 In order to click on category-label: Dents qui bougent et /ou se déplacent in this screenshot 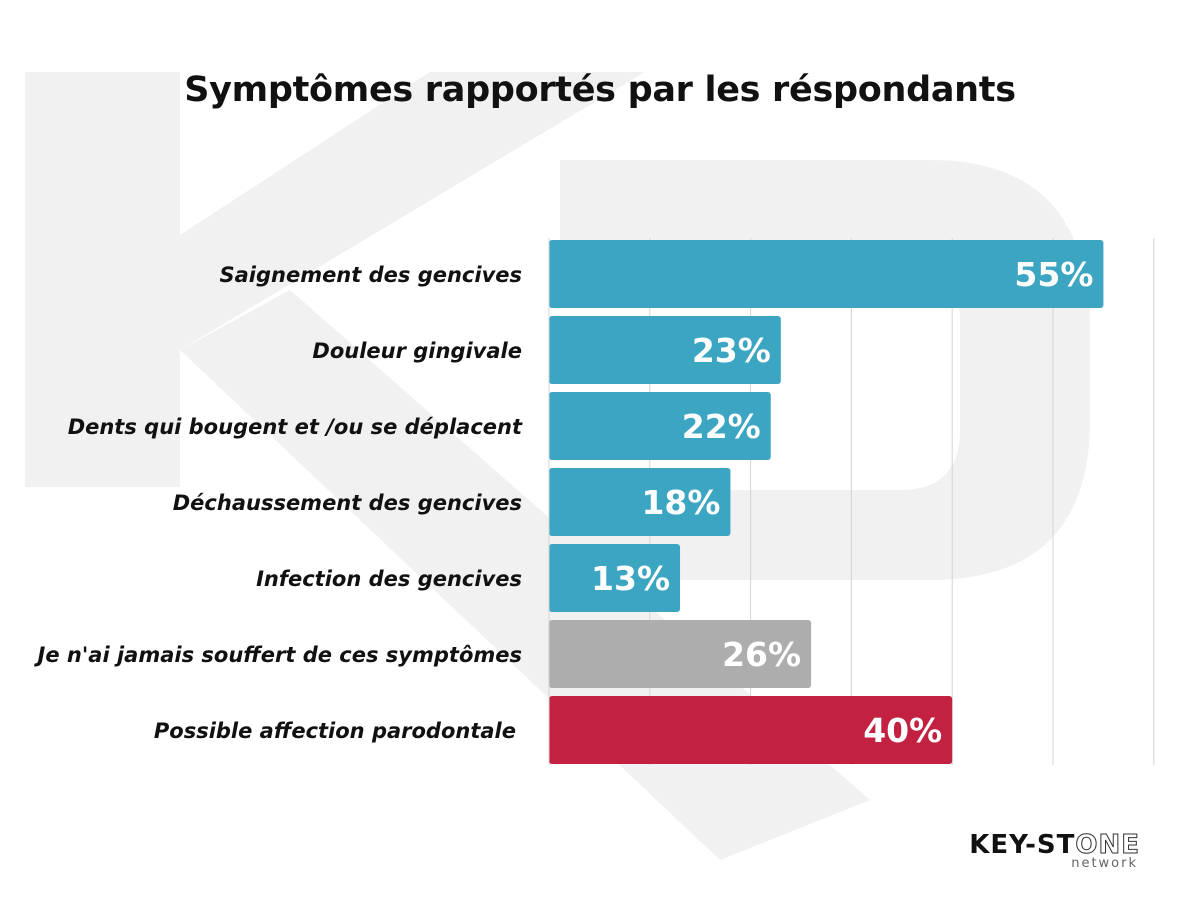, I will do `click(295, 427)`.